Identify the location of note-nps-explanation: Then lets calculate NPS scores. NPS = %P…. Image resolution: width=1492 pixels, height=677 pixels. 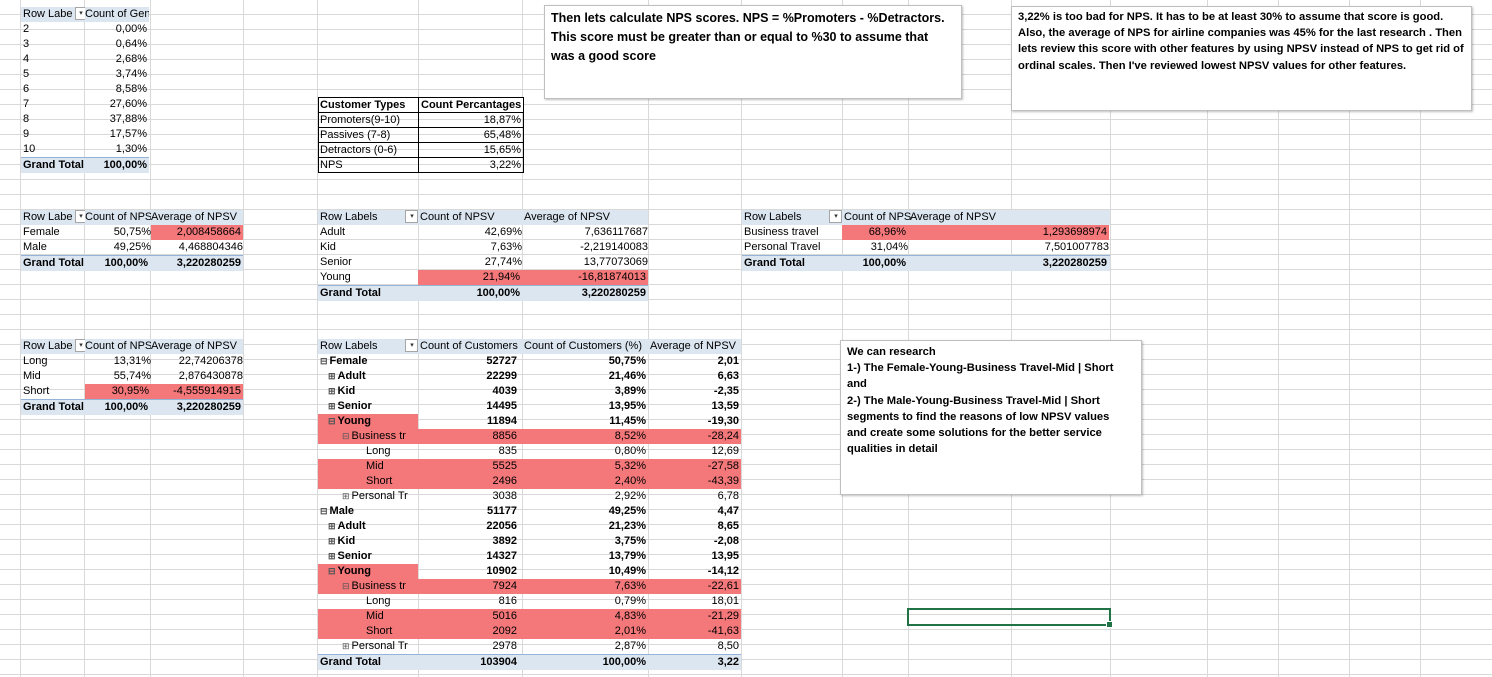
(753, 52).